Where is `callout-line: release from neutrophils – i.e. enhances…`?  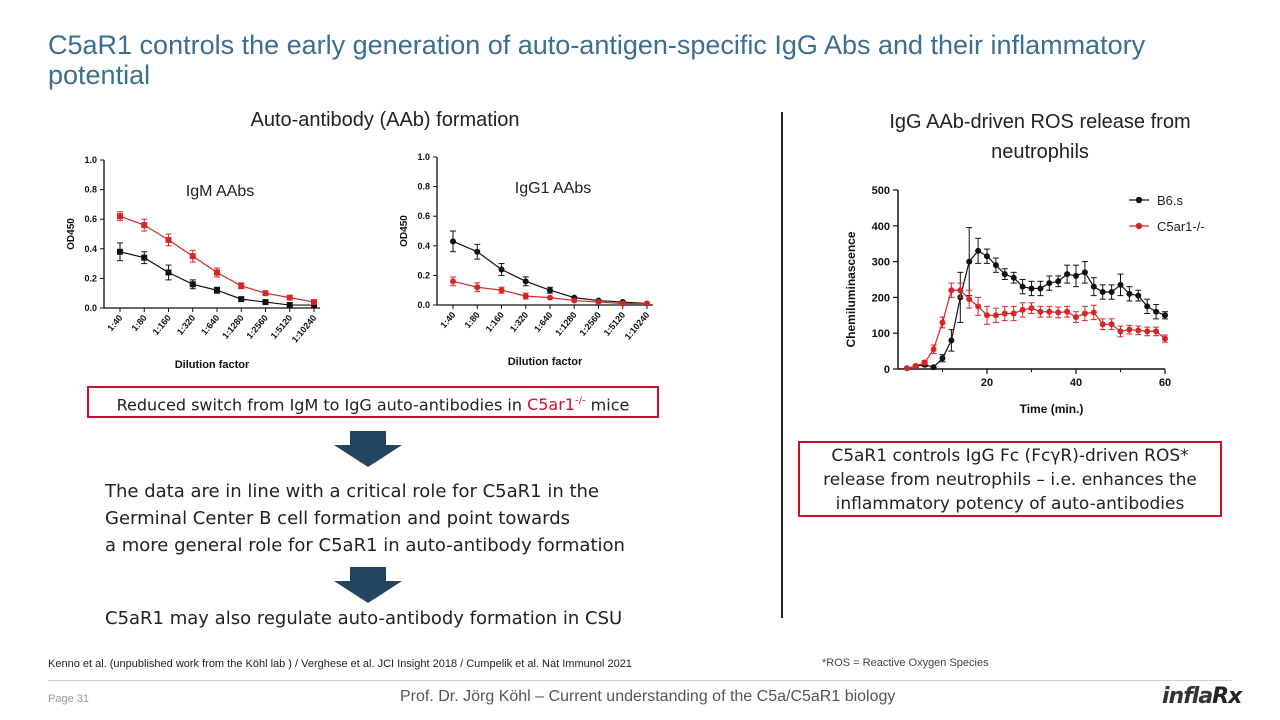 callout-line: release from neutrophils – i.e. enhances… is located at coordinates (1010, 480).